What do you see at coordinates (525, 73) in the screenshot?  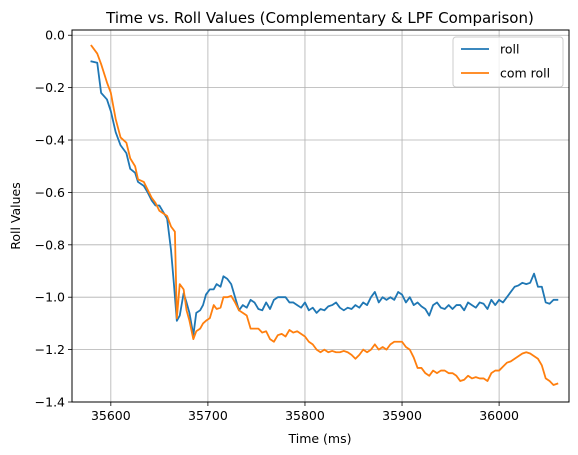 I see `legend-label-com-roll: com roll` at bounding box center [525, 73].